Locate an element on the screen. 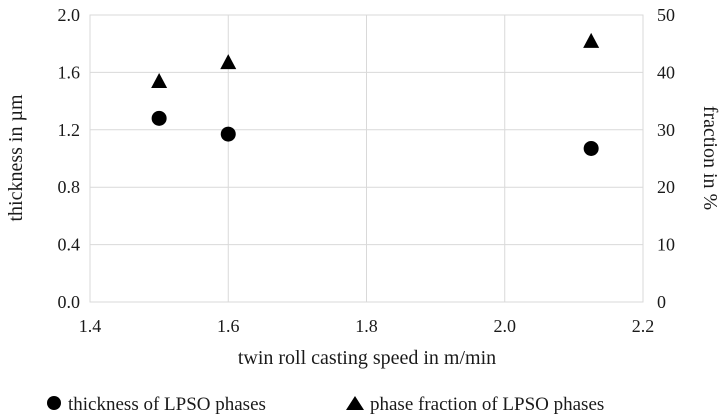  y-axis-label: thickness in µm is located at coordinates (16, 158).